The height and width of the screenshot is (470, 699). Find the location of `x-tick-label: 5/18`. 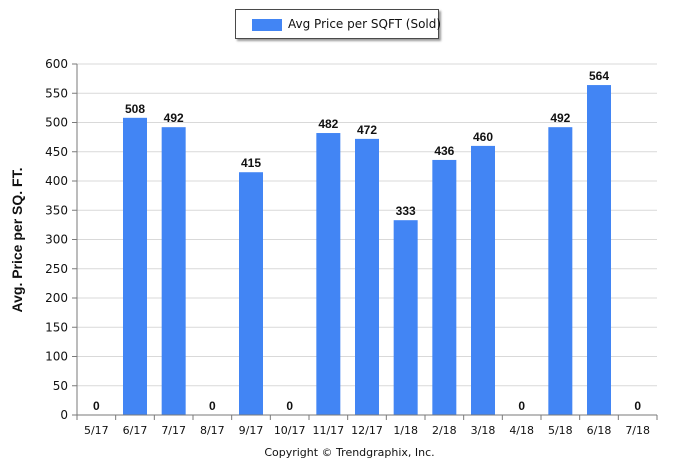

x-tick-label: 5/18 is located at coordinates (560, 430).